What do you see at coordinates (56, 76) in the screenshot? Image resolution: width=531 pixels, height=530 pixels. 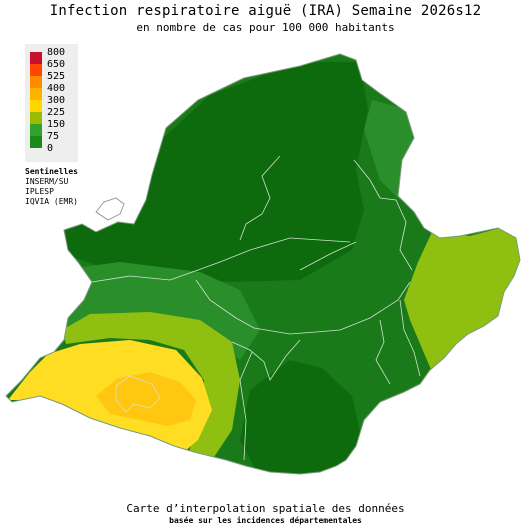 I see `legend-label: 525` at bounding box center [56, 76].